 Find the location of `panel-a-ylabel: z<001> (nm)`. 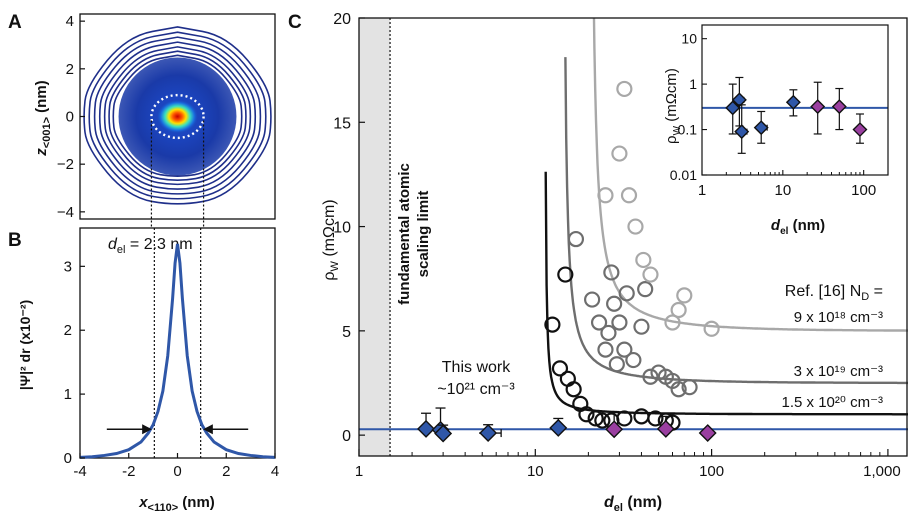

panel-a-ylabel: z<001> (nm) is located at coordinates (43, 118).